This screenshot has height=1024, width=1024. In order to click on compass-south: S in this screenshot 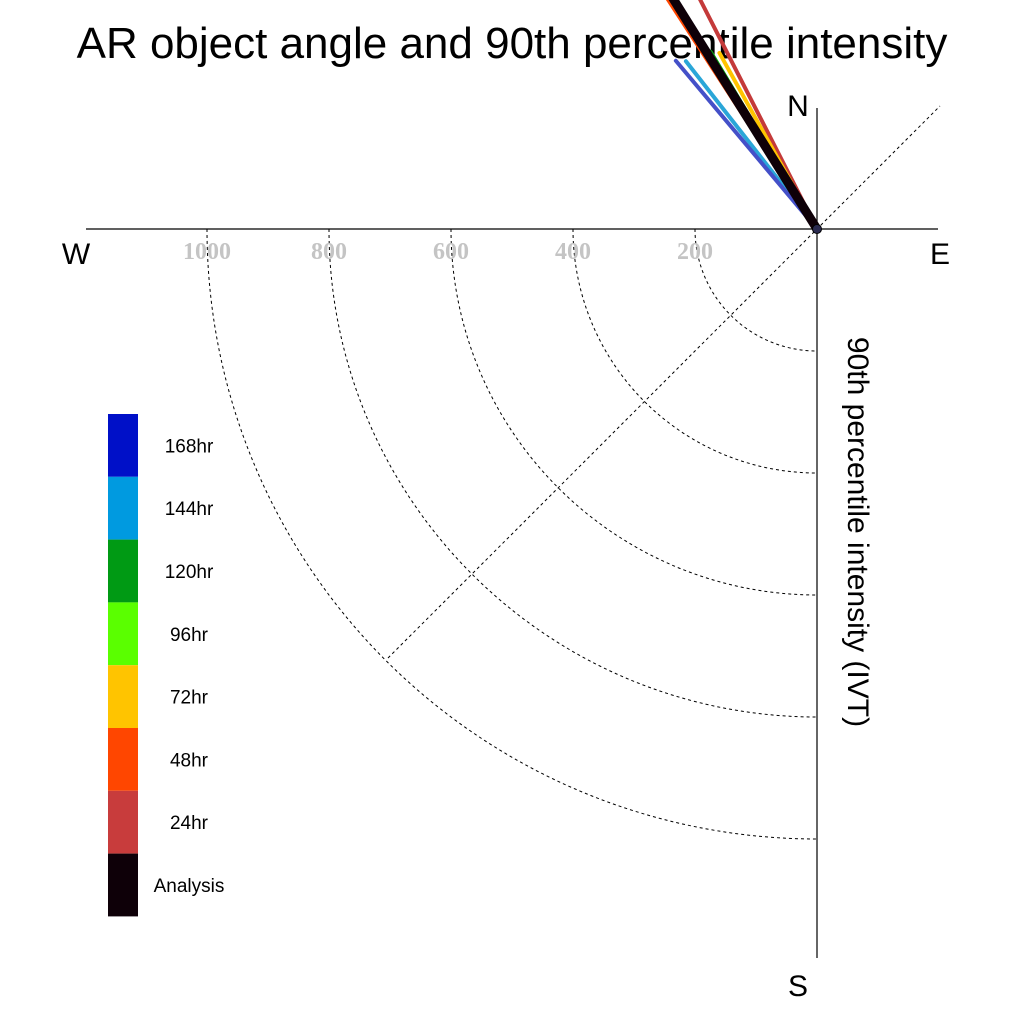, I will do `click(798, 986)`.